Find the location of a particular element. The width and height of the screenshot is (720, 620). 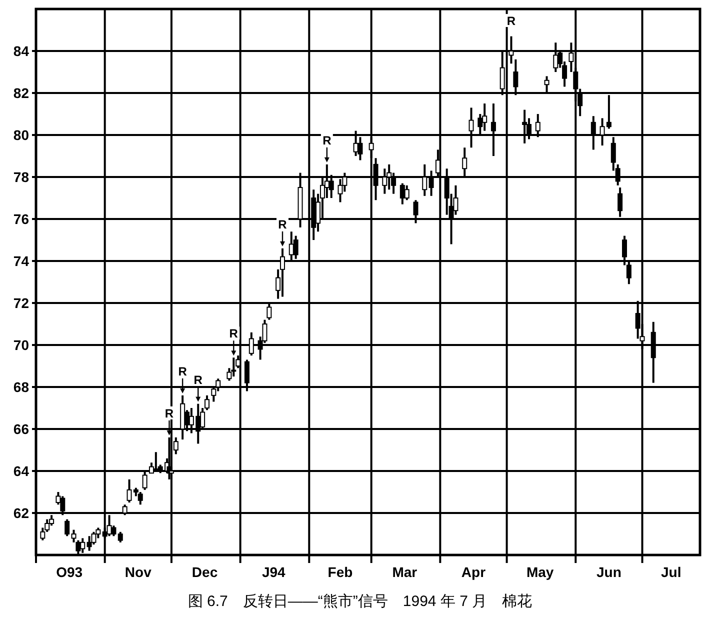

x-tick-label: Mar is located at coordinates (405, 572).